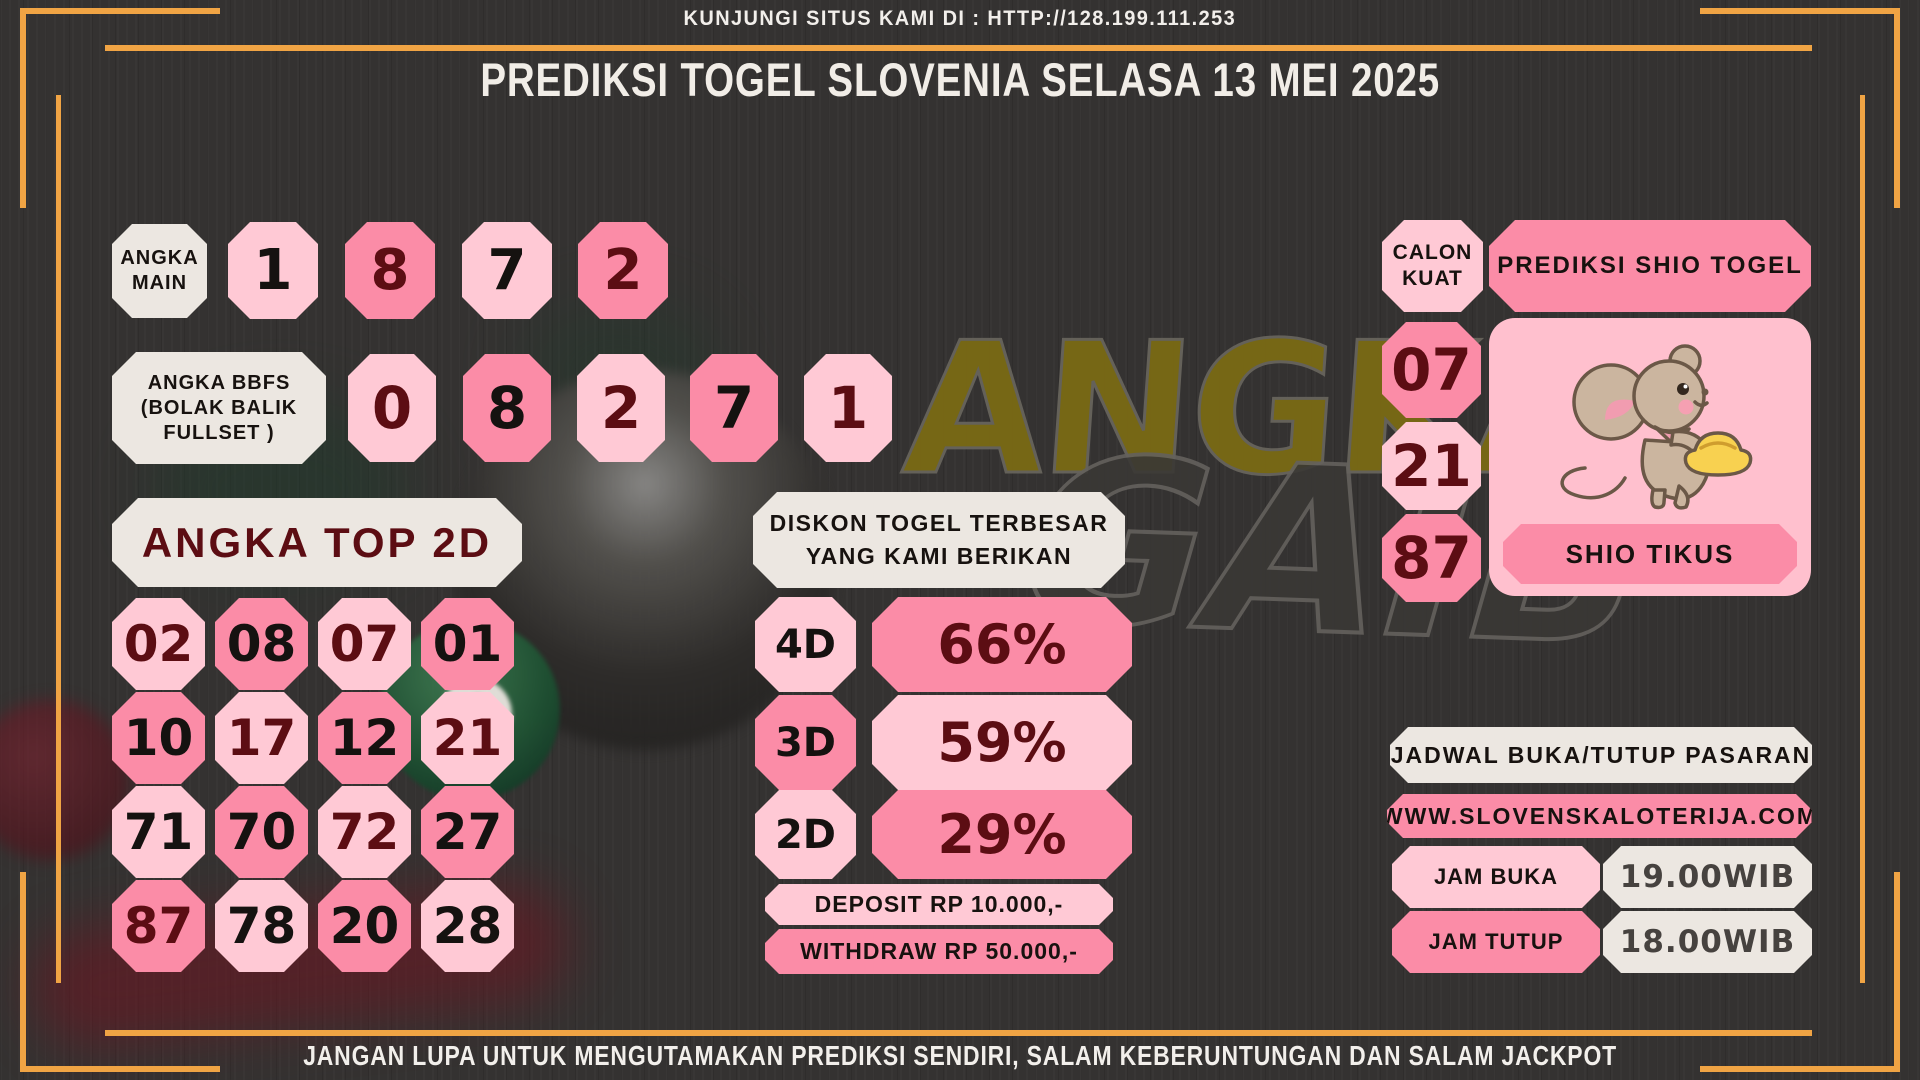 The height and width of the screenshot is (1080, 1920). Describe the element at coordinates (219, 408) in the screenshot. I see `angka-bbfs-label: ANGKA BBFS (BOLAK BALIK FULLSET )` at that location.